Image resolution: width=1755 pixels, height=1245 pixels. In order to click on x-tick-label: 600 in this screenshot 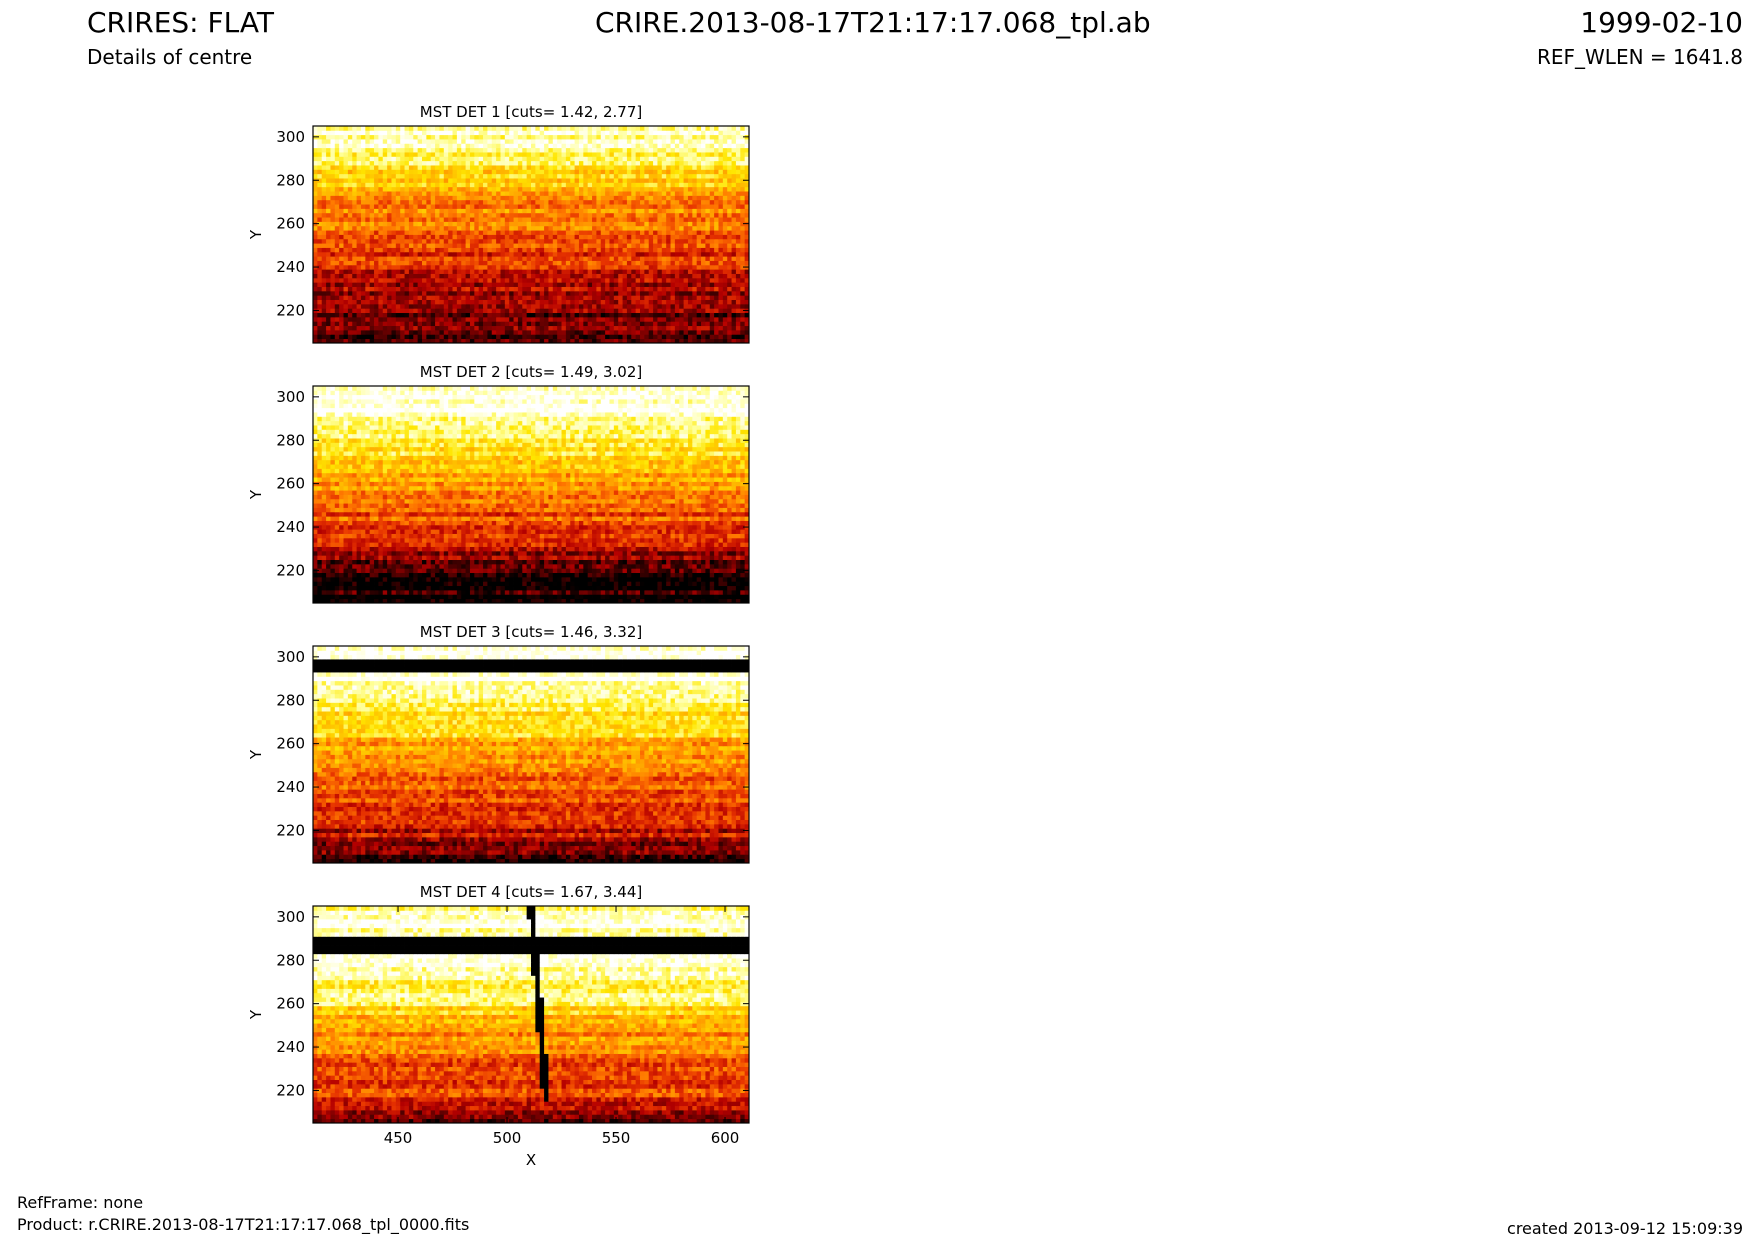, I will do `click(725, 1138)`.